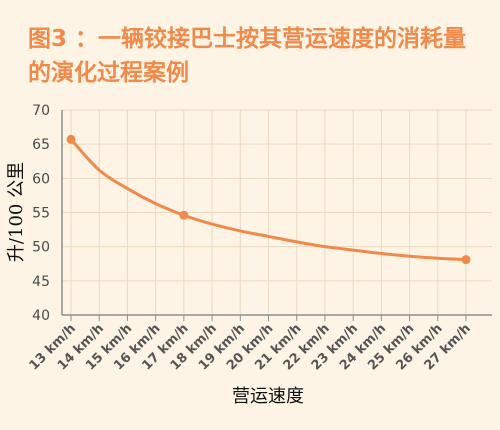 The image size is (500, 430). I want to click on y-tick-label: 45, so click(41, 282).